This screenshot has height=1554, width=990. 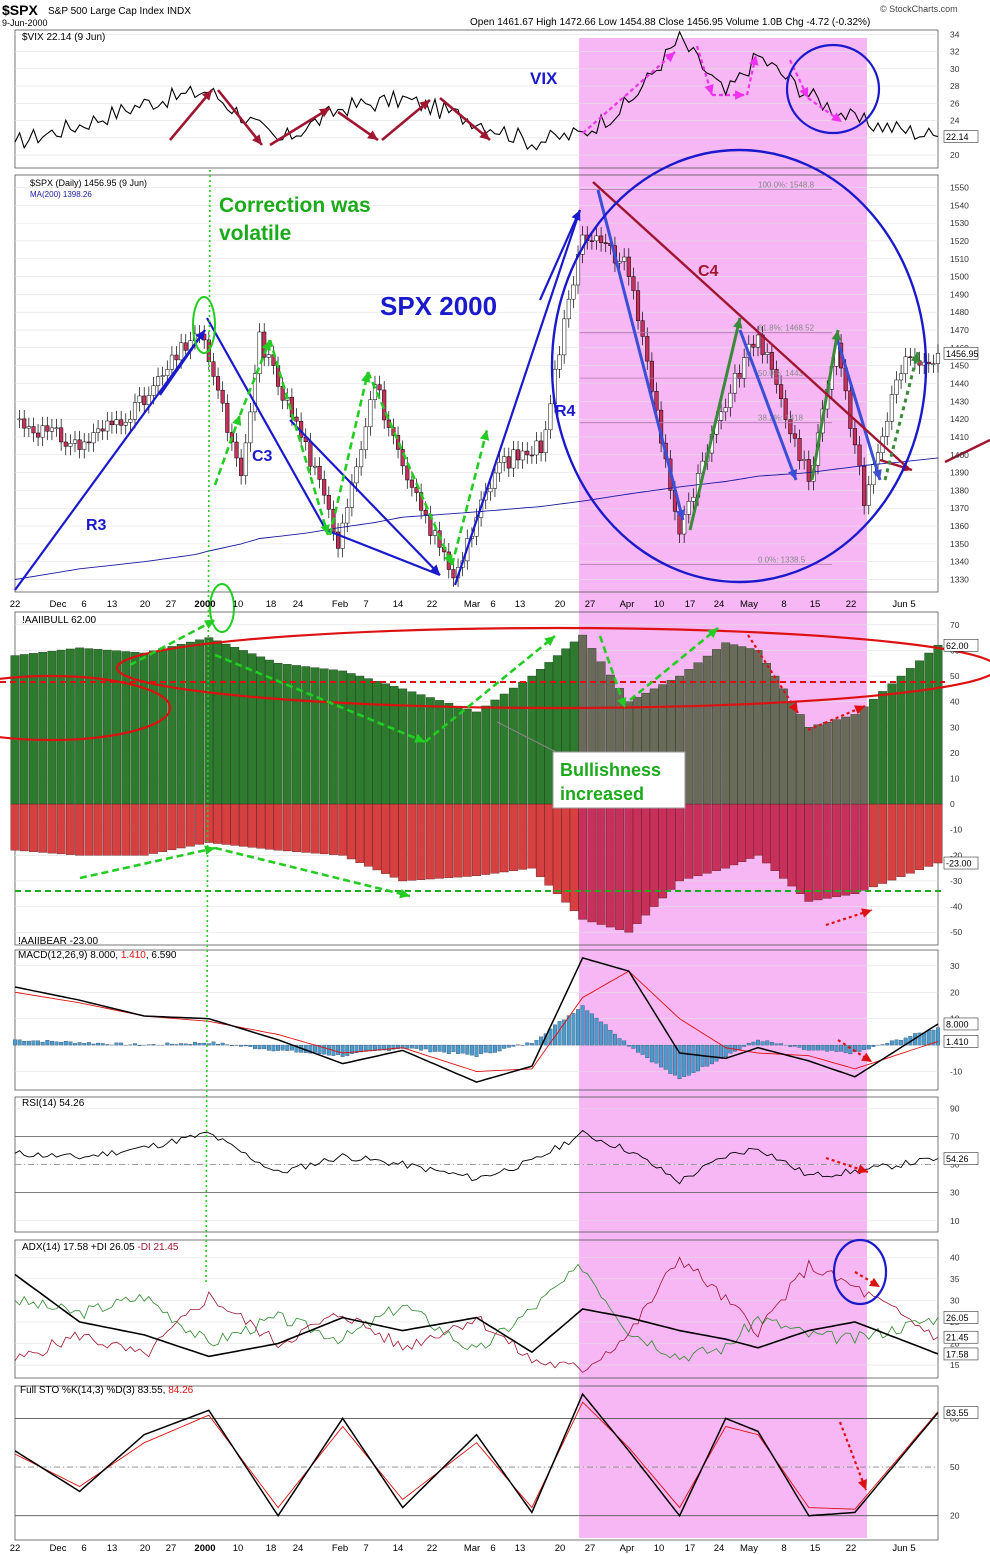 I want to click on adx-tick-35: 35, so click(x=955, y=1279).